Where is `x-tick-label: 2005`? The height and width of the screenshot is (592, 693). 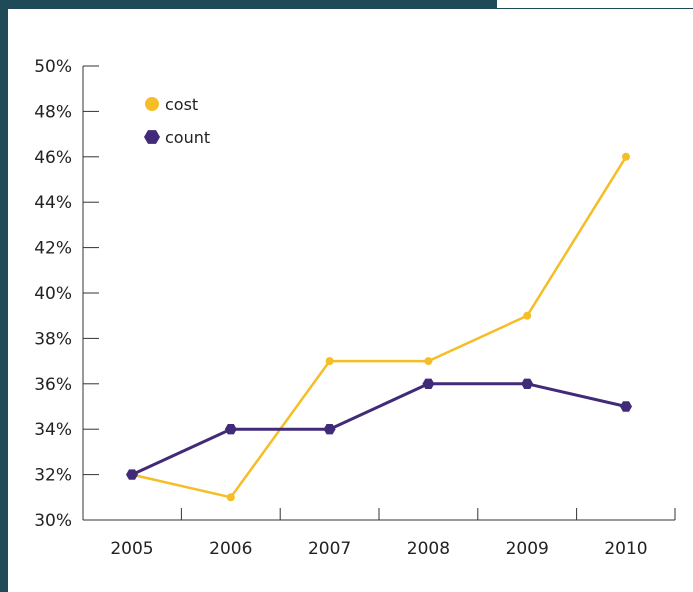
x-tick-label: 2005 is located at coordinates (131, 549).